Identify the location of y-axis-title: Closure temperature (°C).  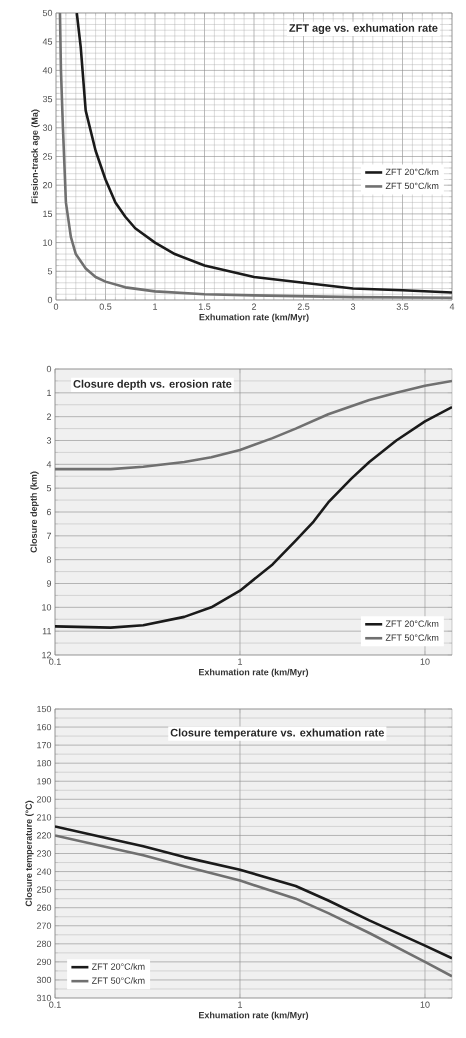
(29, 853).